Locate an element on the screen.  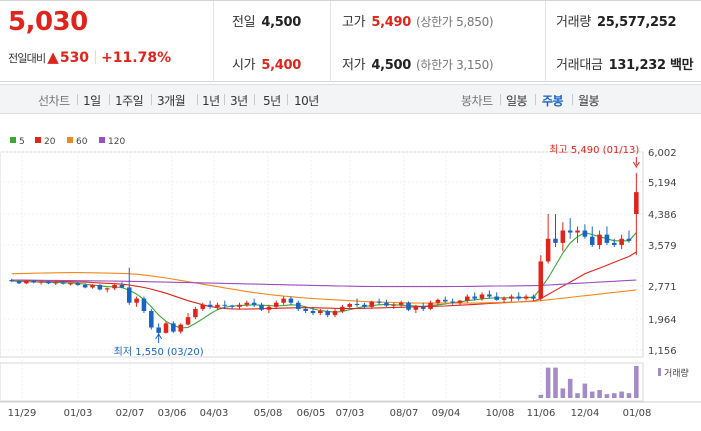
x-tick-label: 01/08 is located at coordinates (637, 413).